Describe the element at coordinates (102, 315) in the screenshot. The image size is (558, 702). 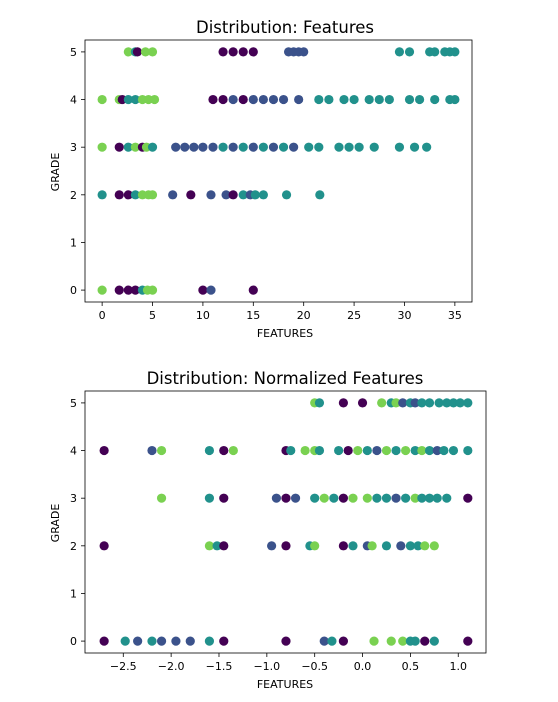
I see `x-tick-label: 0` at that location.